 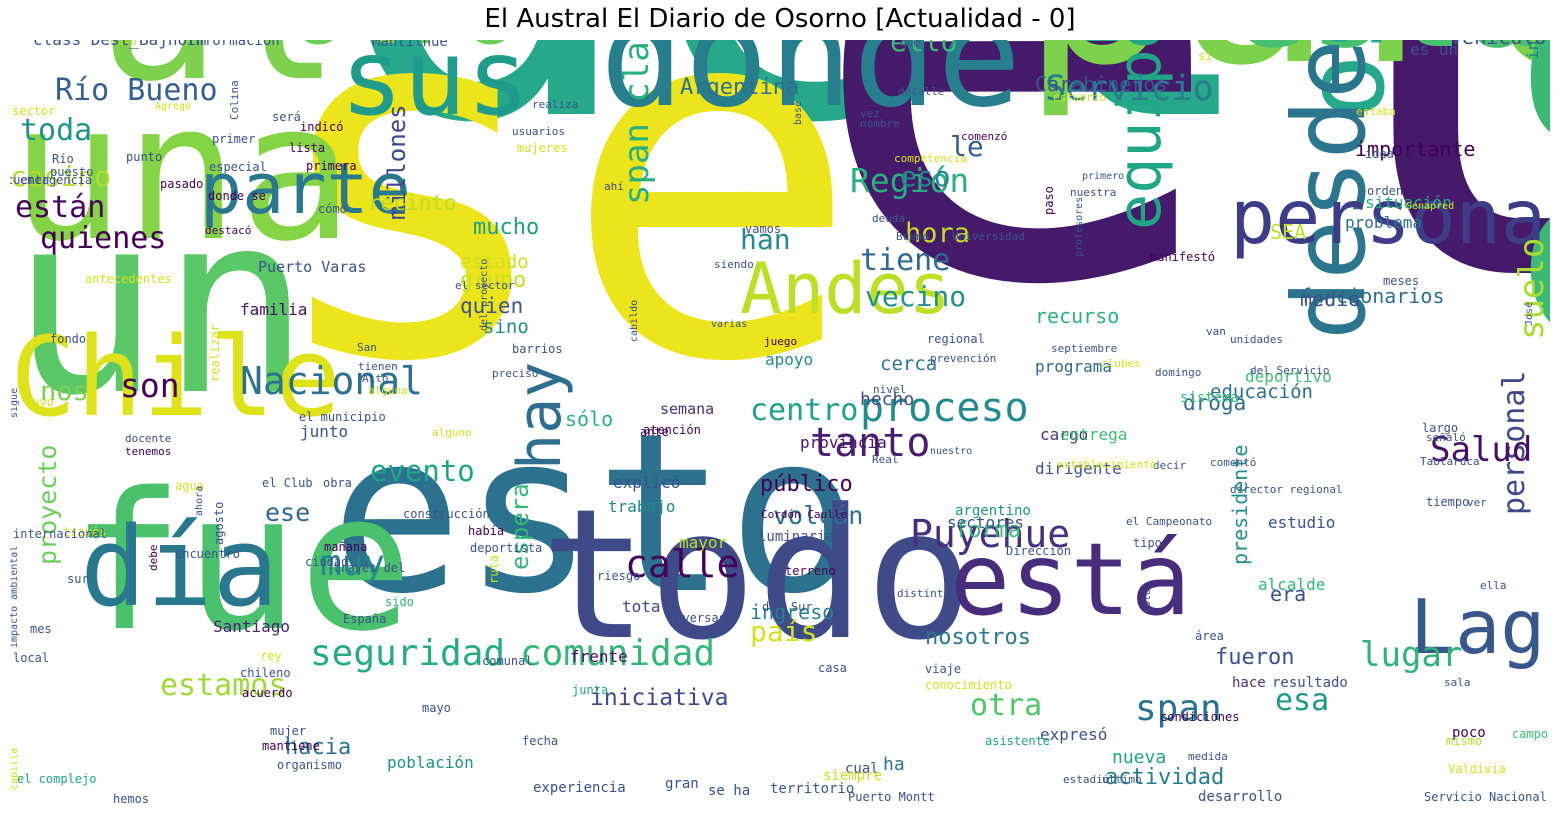 I want to click on word-251: deuda, so click(x=889, y=219).